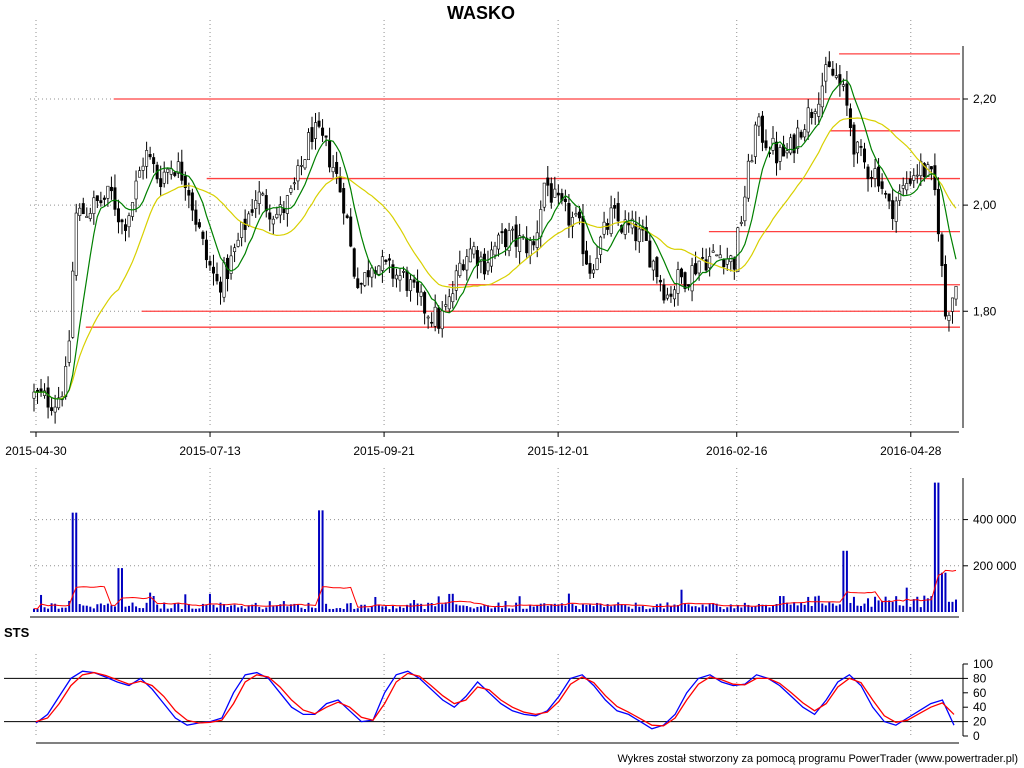 This screenshot has height=768, width=1024. I want to click on x-tick-label: 2015-04-30, so click(36, 451).